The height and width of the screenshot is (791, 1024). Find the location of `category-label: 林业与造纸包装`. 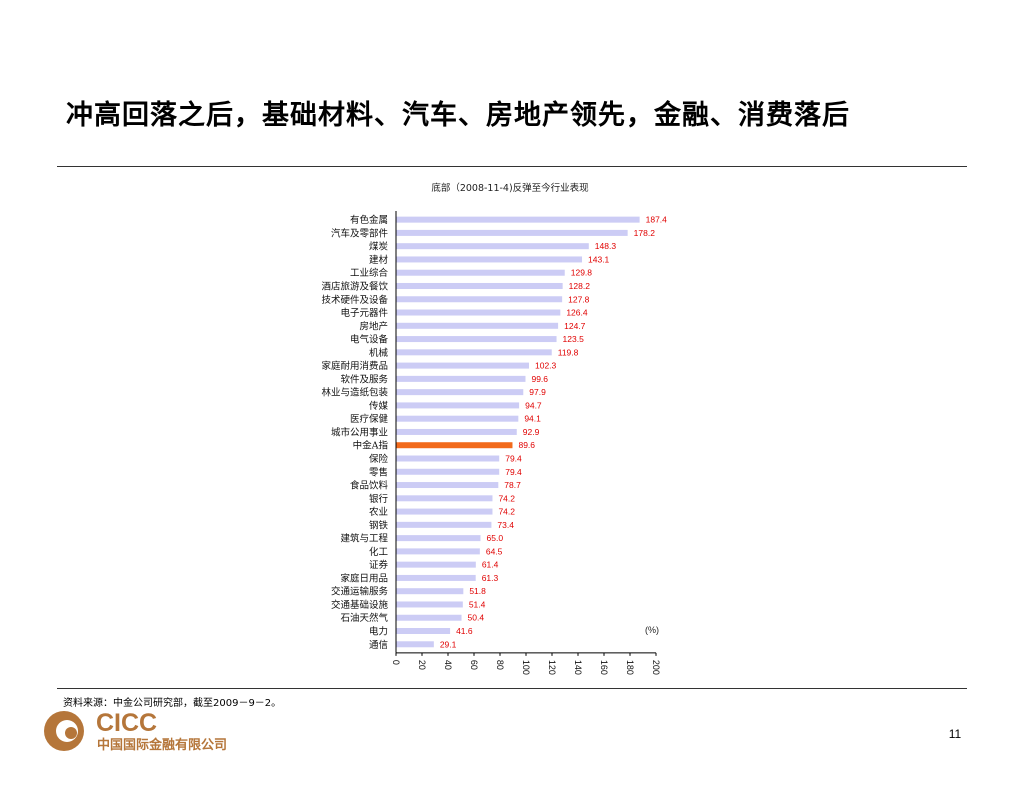

category-label: 林业与造纸包装 is located at coordinates (354, 393).